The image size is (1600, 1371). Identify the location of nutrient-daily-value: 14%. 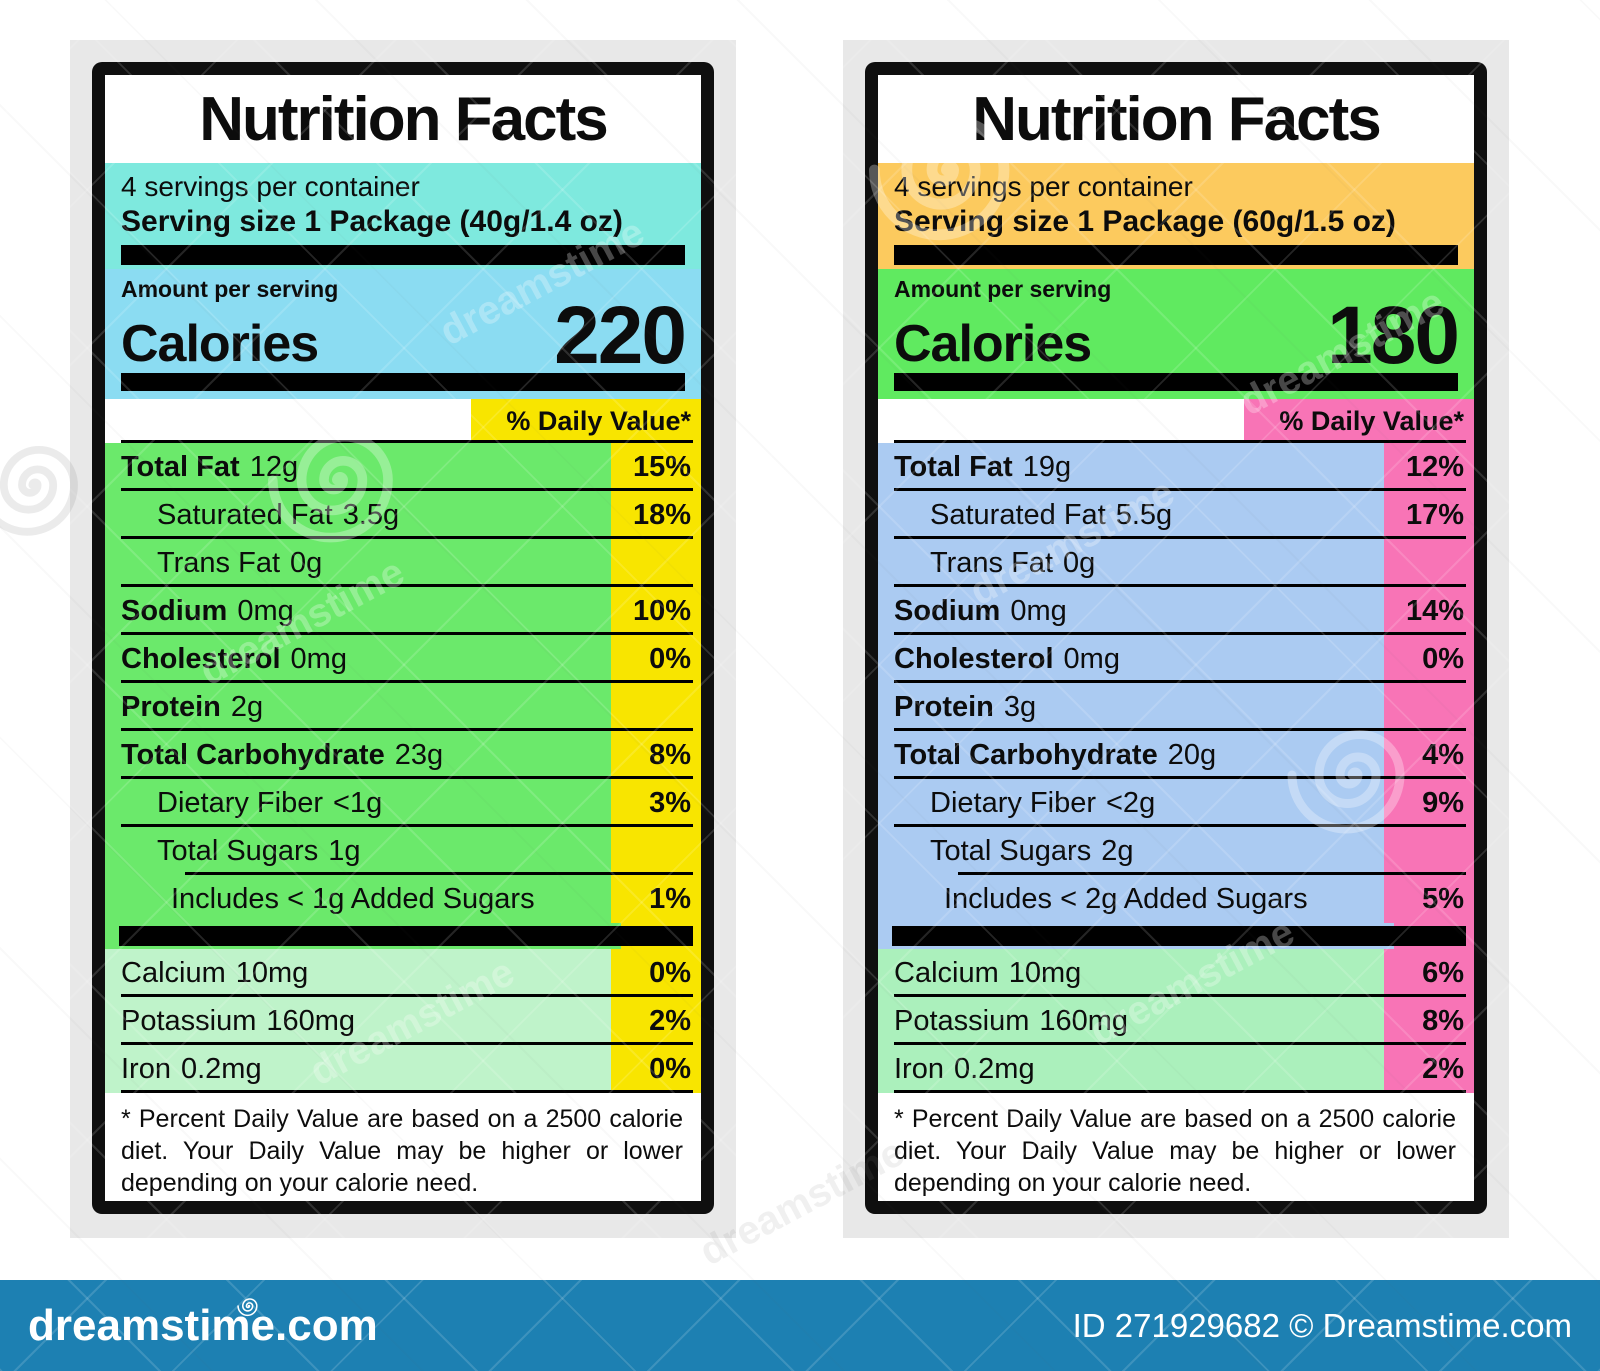
(1429, 611).